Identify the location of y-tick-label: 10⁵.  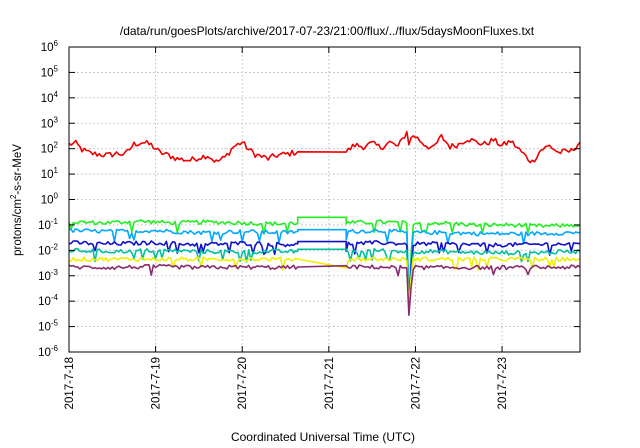
(50, 71).